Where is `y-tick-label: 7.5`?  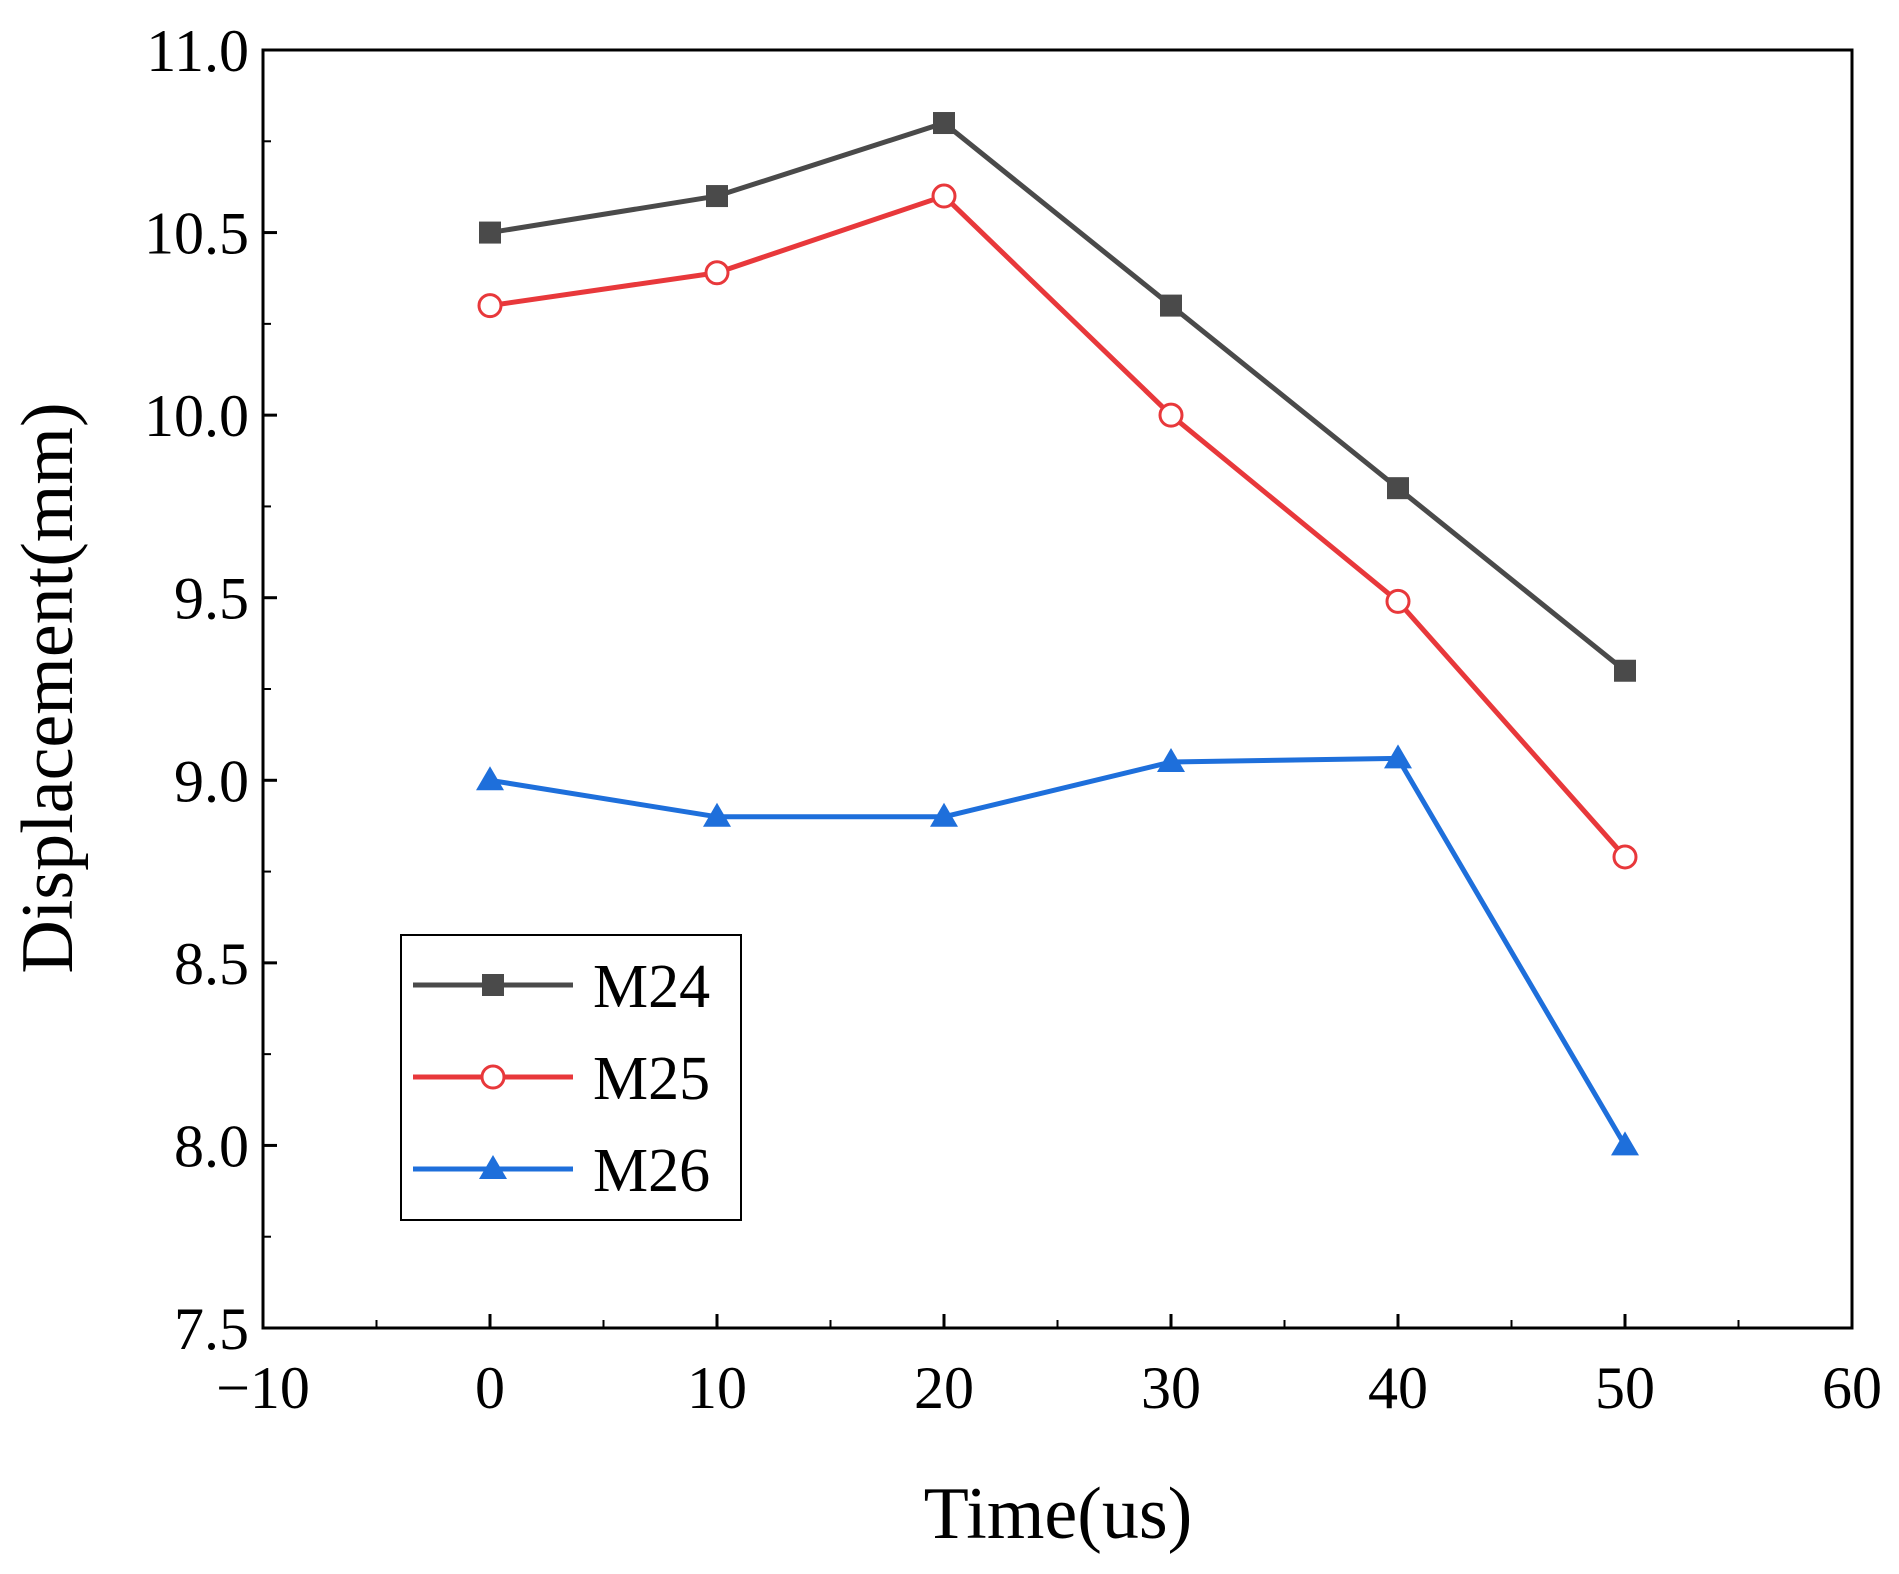 y-tick-label: 7.5 is located at coordinates (211, 1329).